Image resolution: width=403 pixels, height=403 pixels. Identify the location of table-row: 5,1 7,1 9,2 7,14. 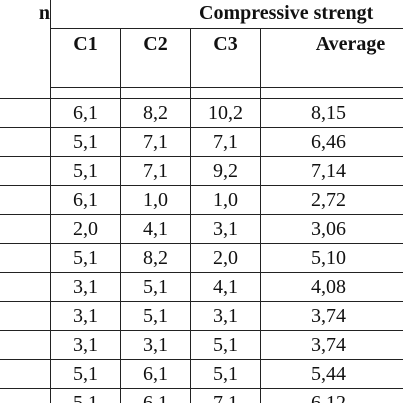
(201, 171).